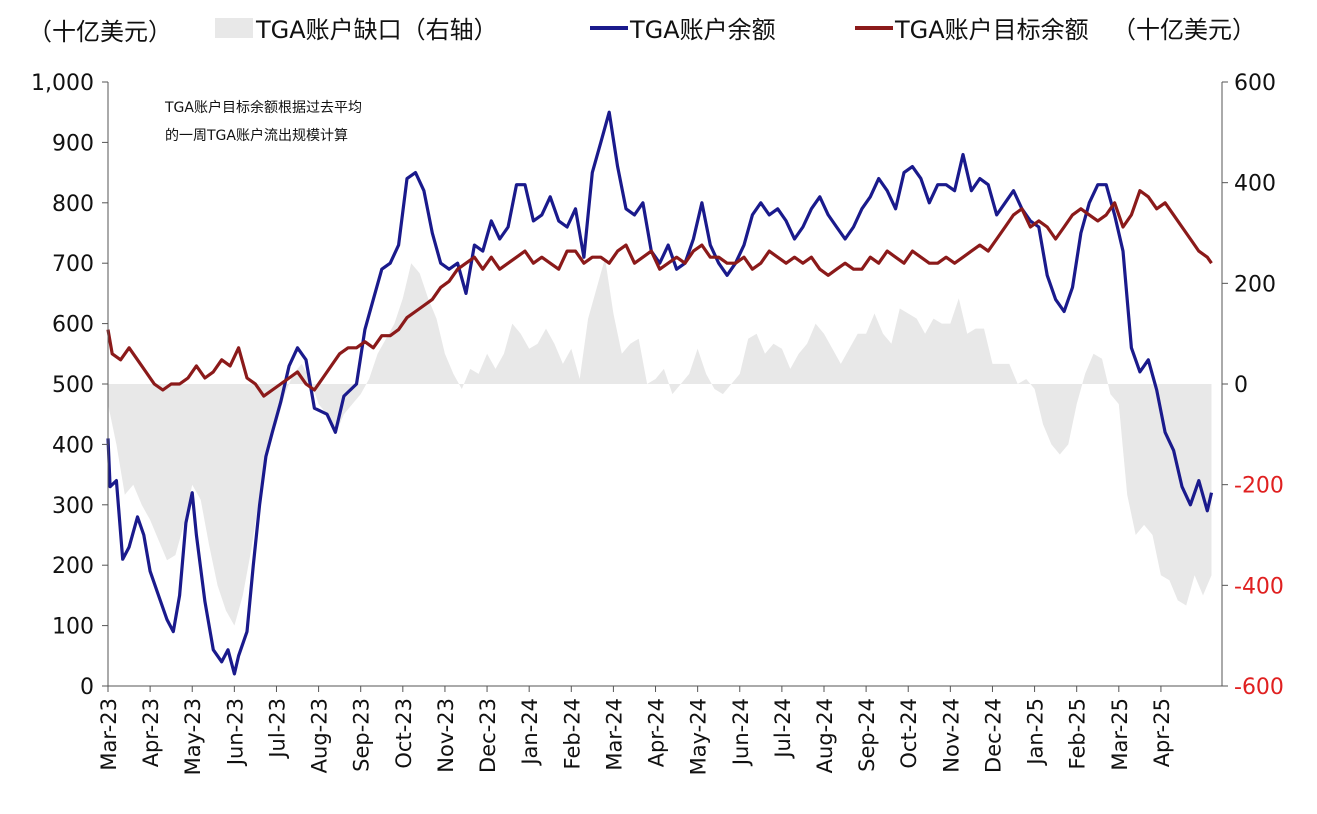  What do you see at coordinates (614, 734) in the screenshot?
I see `x-tick-label: Mar-24` at bounding box center [614, 734].